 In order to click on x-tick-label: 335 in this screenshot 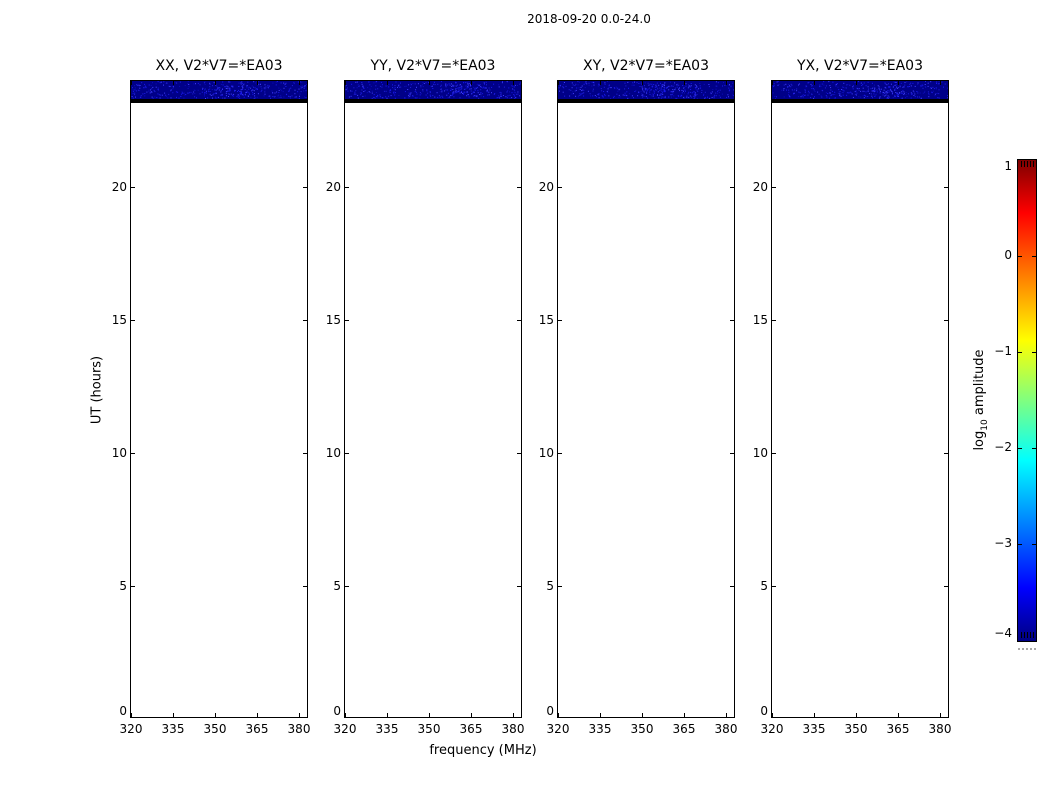, I will do `click(600, 729)`.